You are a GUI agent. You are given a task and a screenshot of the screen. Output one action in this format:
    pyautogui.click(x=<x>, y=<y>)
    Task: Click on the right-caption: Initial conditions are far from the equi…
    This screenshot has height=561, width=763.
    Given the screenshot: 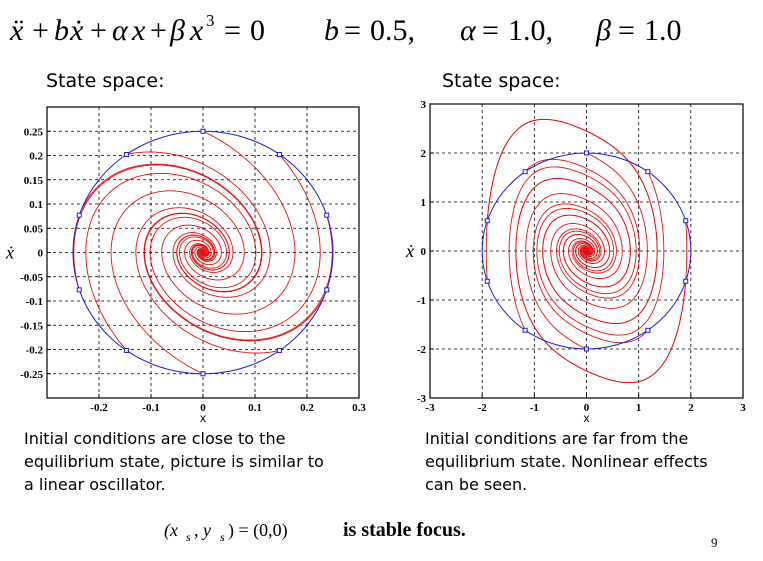 What is the action you would take?
    pyautogui.click(x=566, y=461)
    